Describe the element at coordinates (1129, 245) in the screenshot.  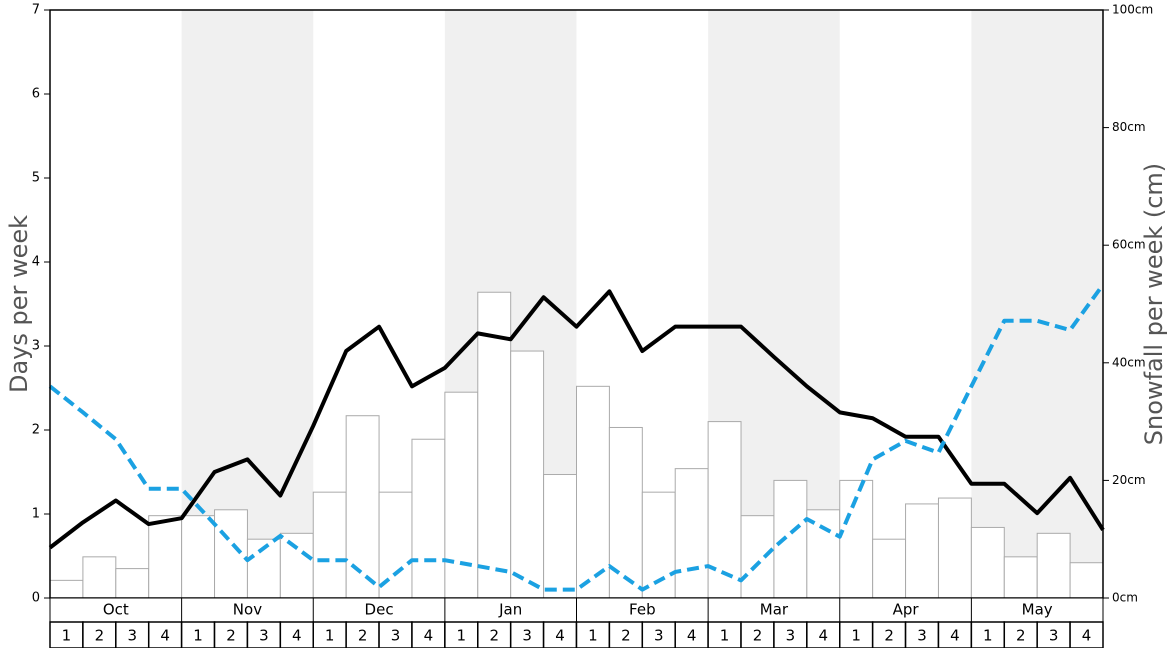
I see `y2-tick-label: 60cm` at that location.